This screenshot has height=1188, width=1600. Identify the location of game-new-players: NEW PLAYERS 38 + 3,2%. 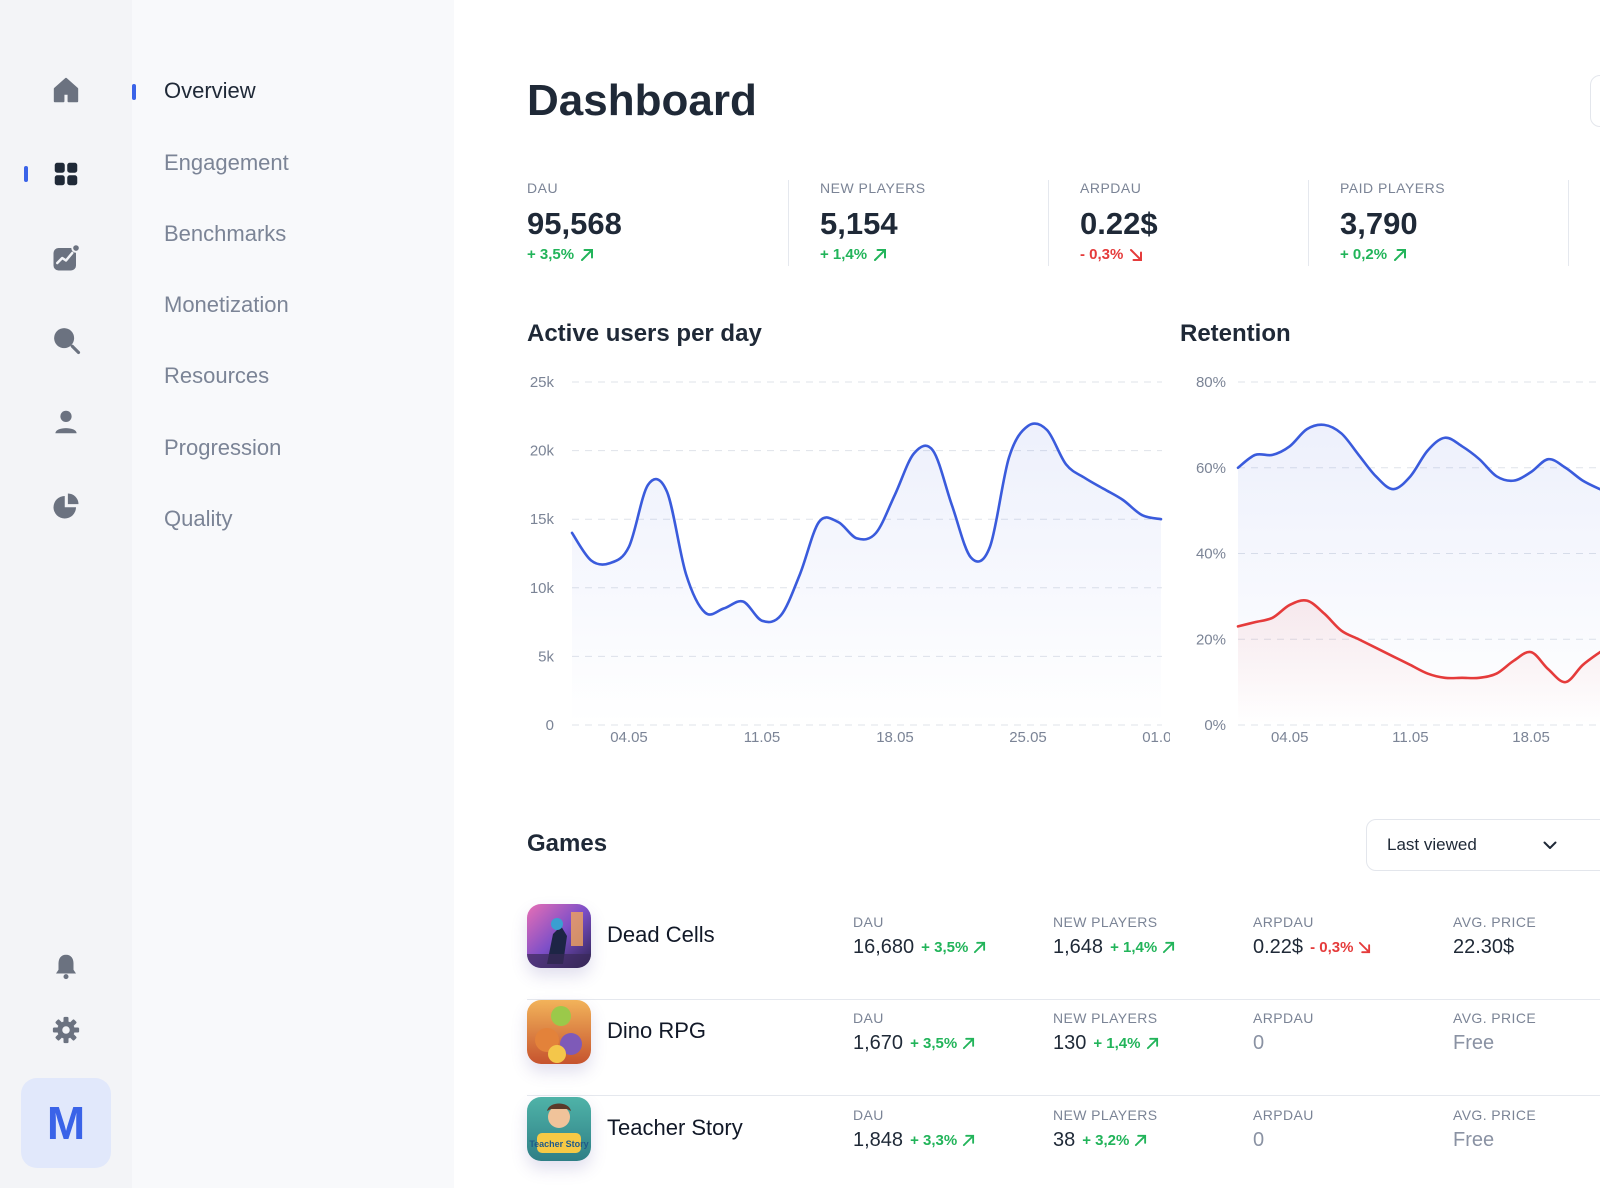
(1105, 1129).